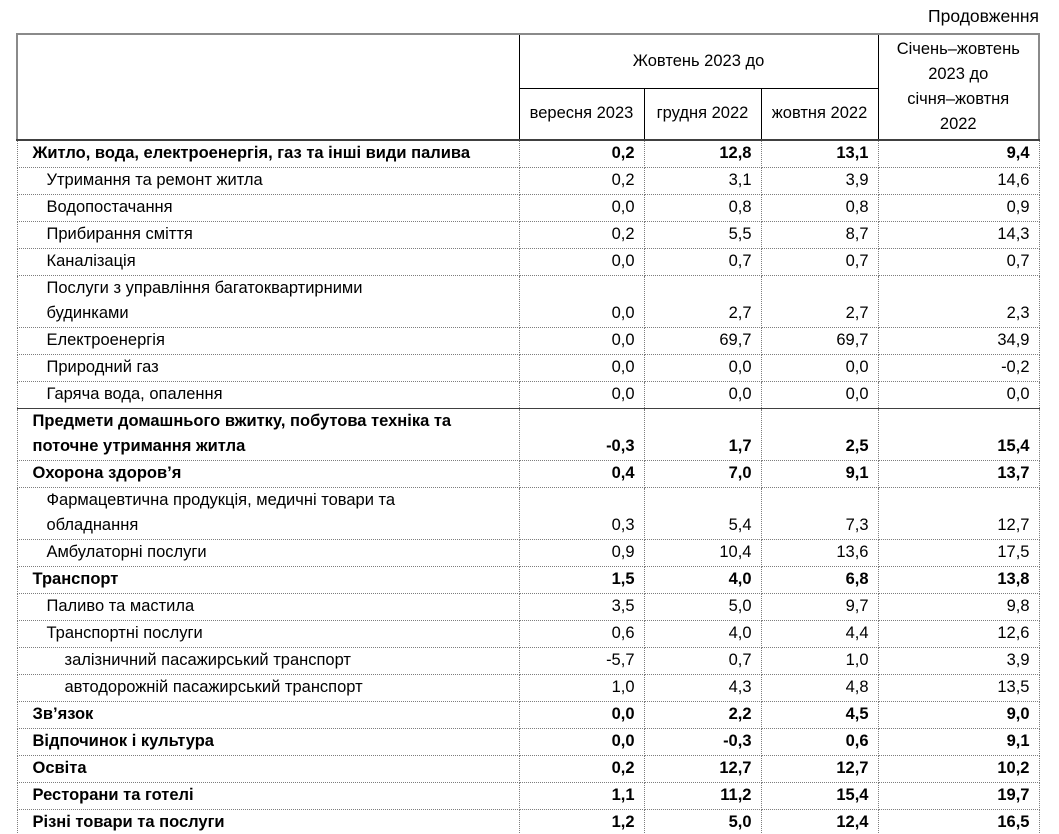 This screenshot has width=1059, height=834. Describe the element at coordinates (958, 769) in the screenshot. I see `value-cell: 10,2` at that location.